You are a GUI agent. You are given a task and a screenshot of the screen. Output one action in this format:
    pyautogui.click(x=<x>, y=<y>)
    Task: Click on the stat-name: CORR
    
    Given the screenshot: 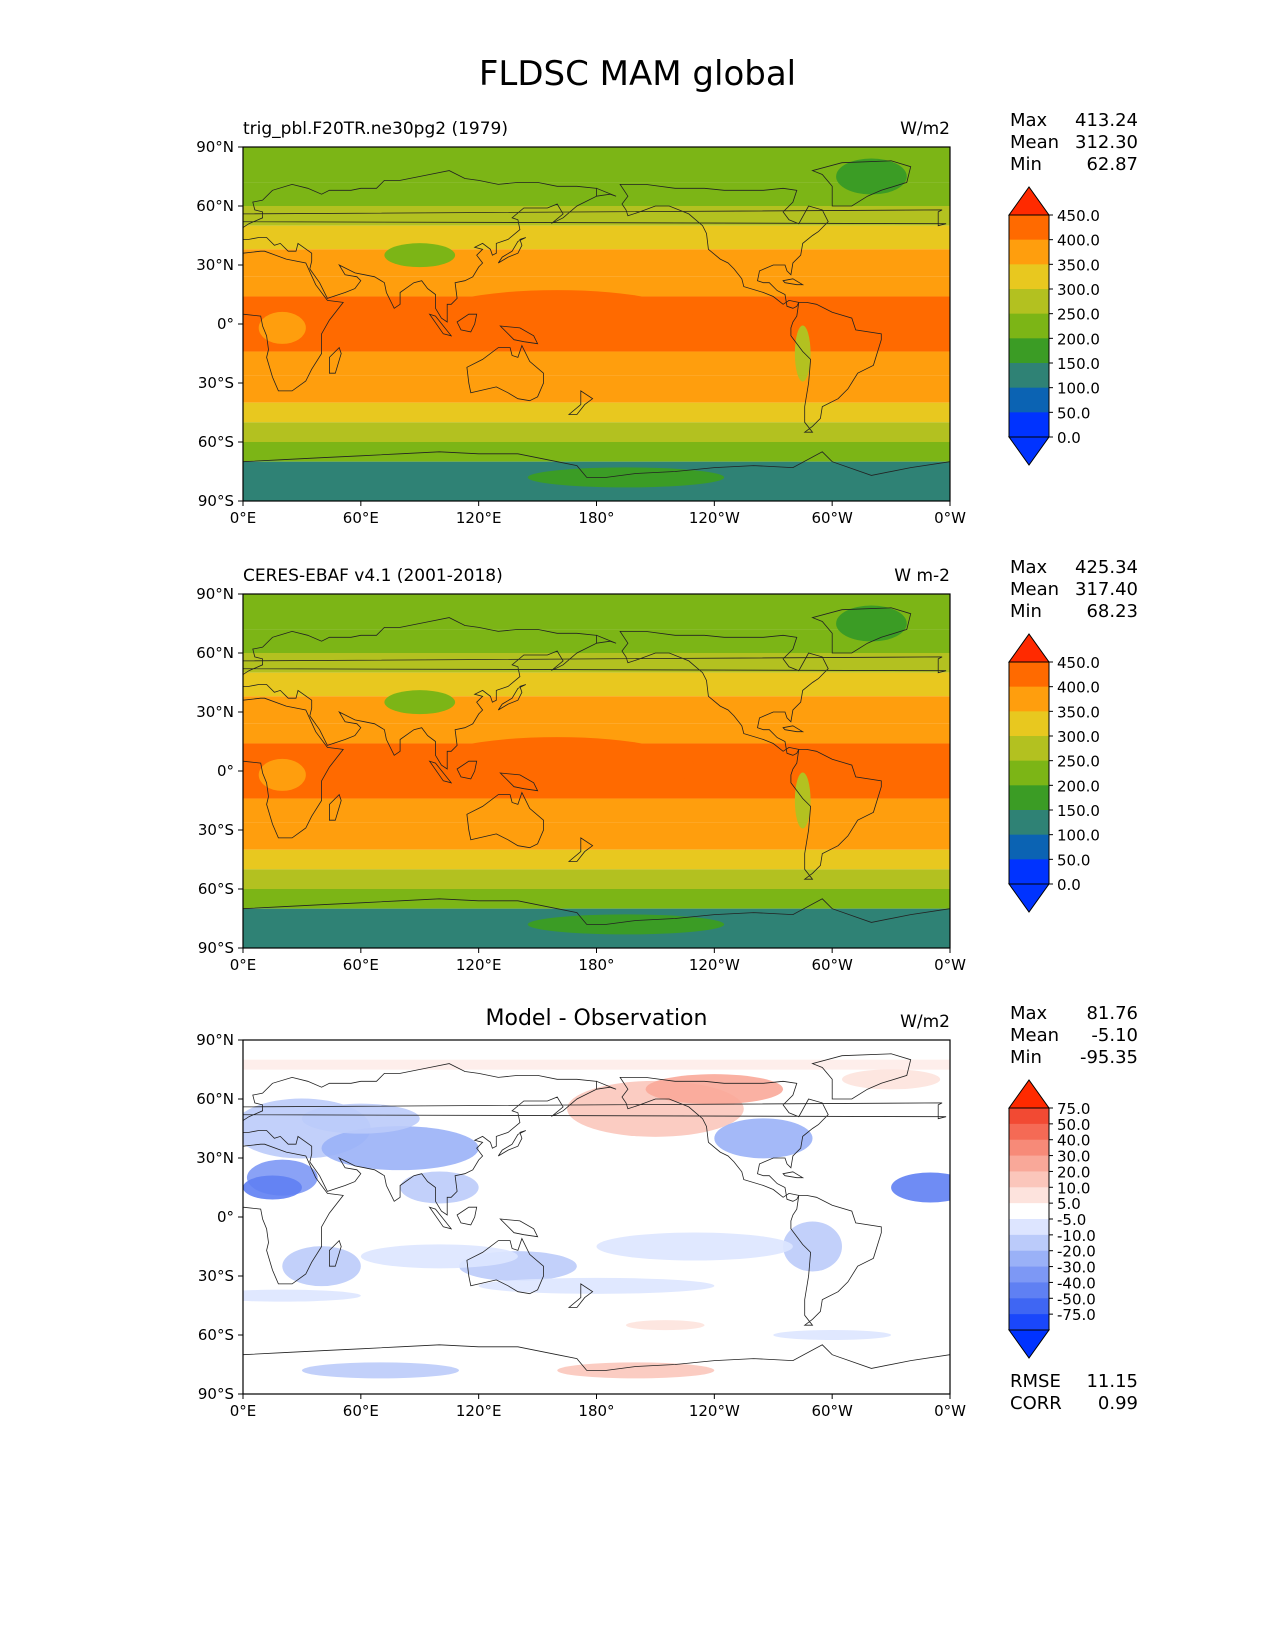 What is the action you would take?
    pyautogui.click(x=1036, y=1403)
    